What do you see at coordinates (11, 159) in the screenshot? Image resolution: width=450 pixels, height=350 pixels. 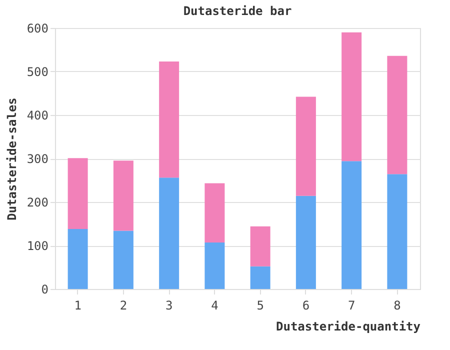 I see `y-axis-title: Dutasteride-sales` at bounding box center [11, 159].